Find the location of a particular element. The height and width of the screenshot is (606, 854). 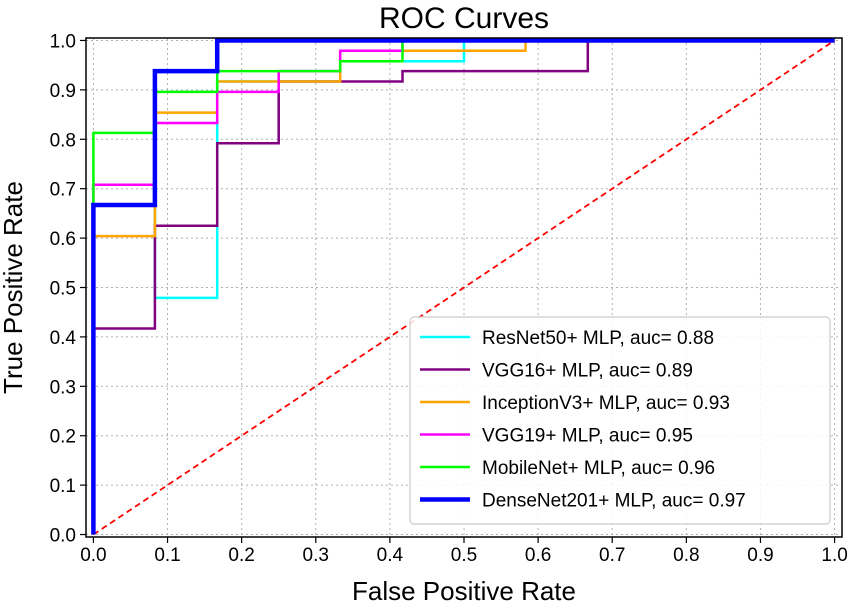

x-tick-label: 1.0 is located at coordinates (834, 555).